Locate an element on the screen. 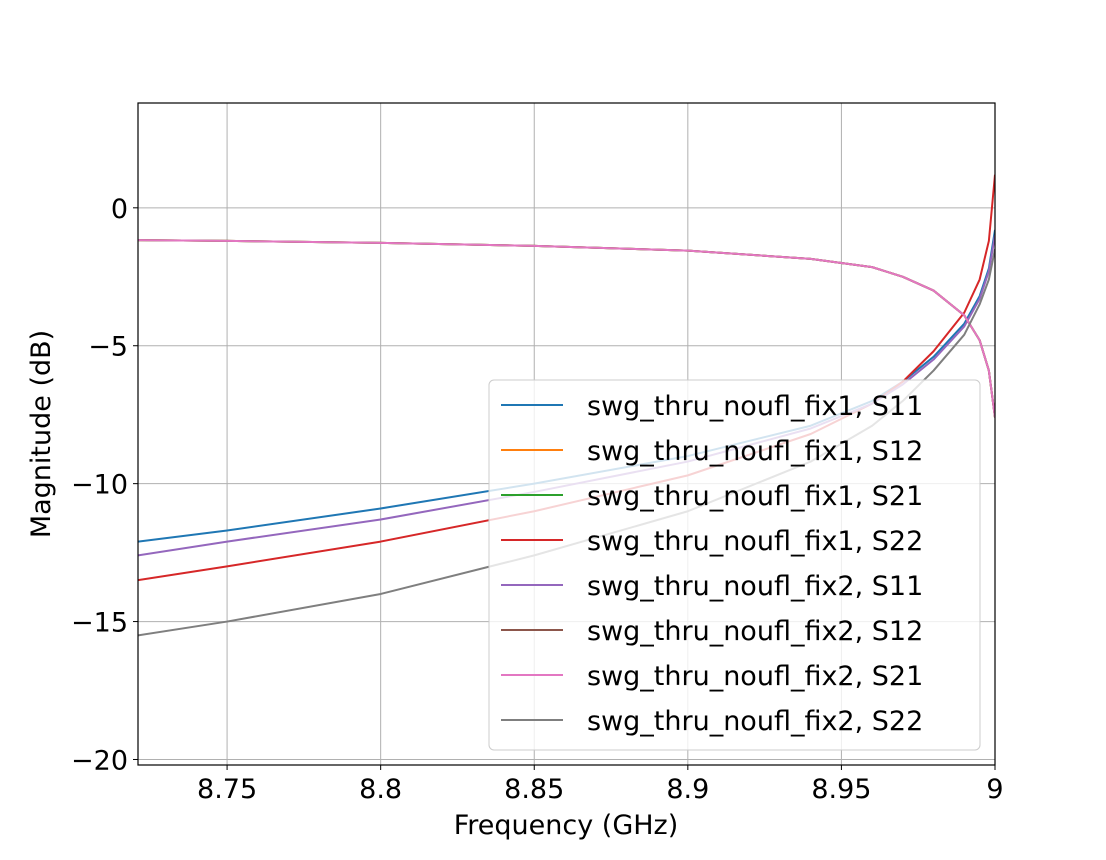 The height and width of the screenshot is (860, 1106). legend-label: swg_thru_noufl_fix1, S12 is located at coordinates (755, 451).